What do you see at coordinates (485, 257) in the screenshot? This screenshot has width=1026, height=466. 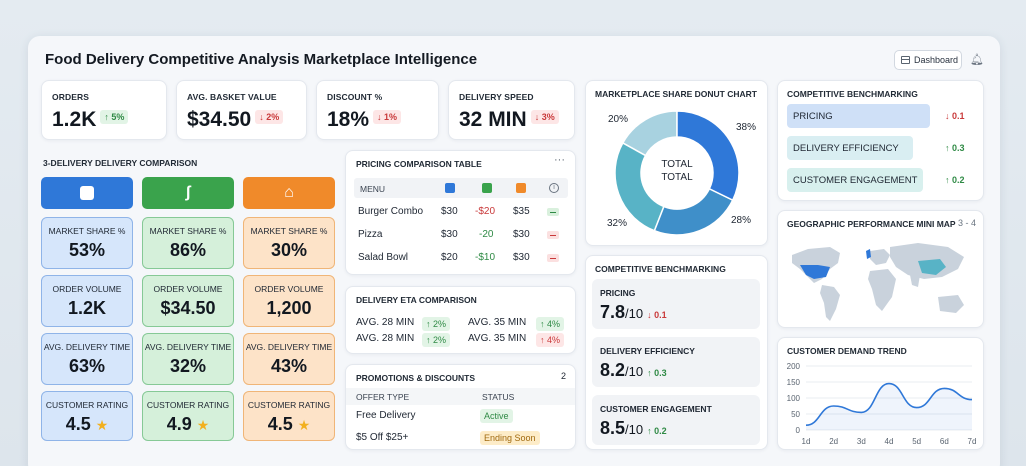 I see `price-b: -$10` at bounding box center [485, 257].